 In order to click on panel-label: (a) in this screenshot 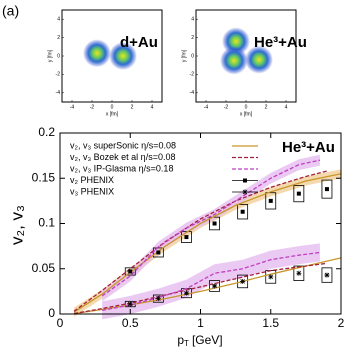, I will do `click(10, 11)`.